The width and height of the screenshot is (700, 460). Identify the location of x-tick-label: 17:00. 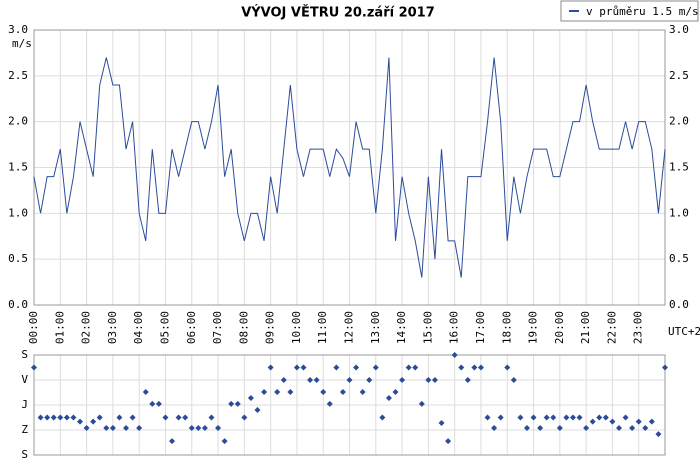
(480, 327).